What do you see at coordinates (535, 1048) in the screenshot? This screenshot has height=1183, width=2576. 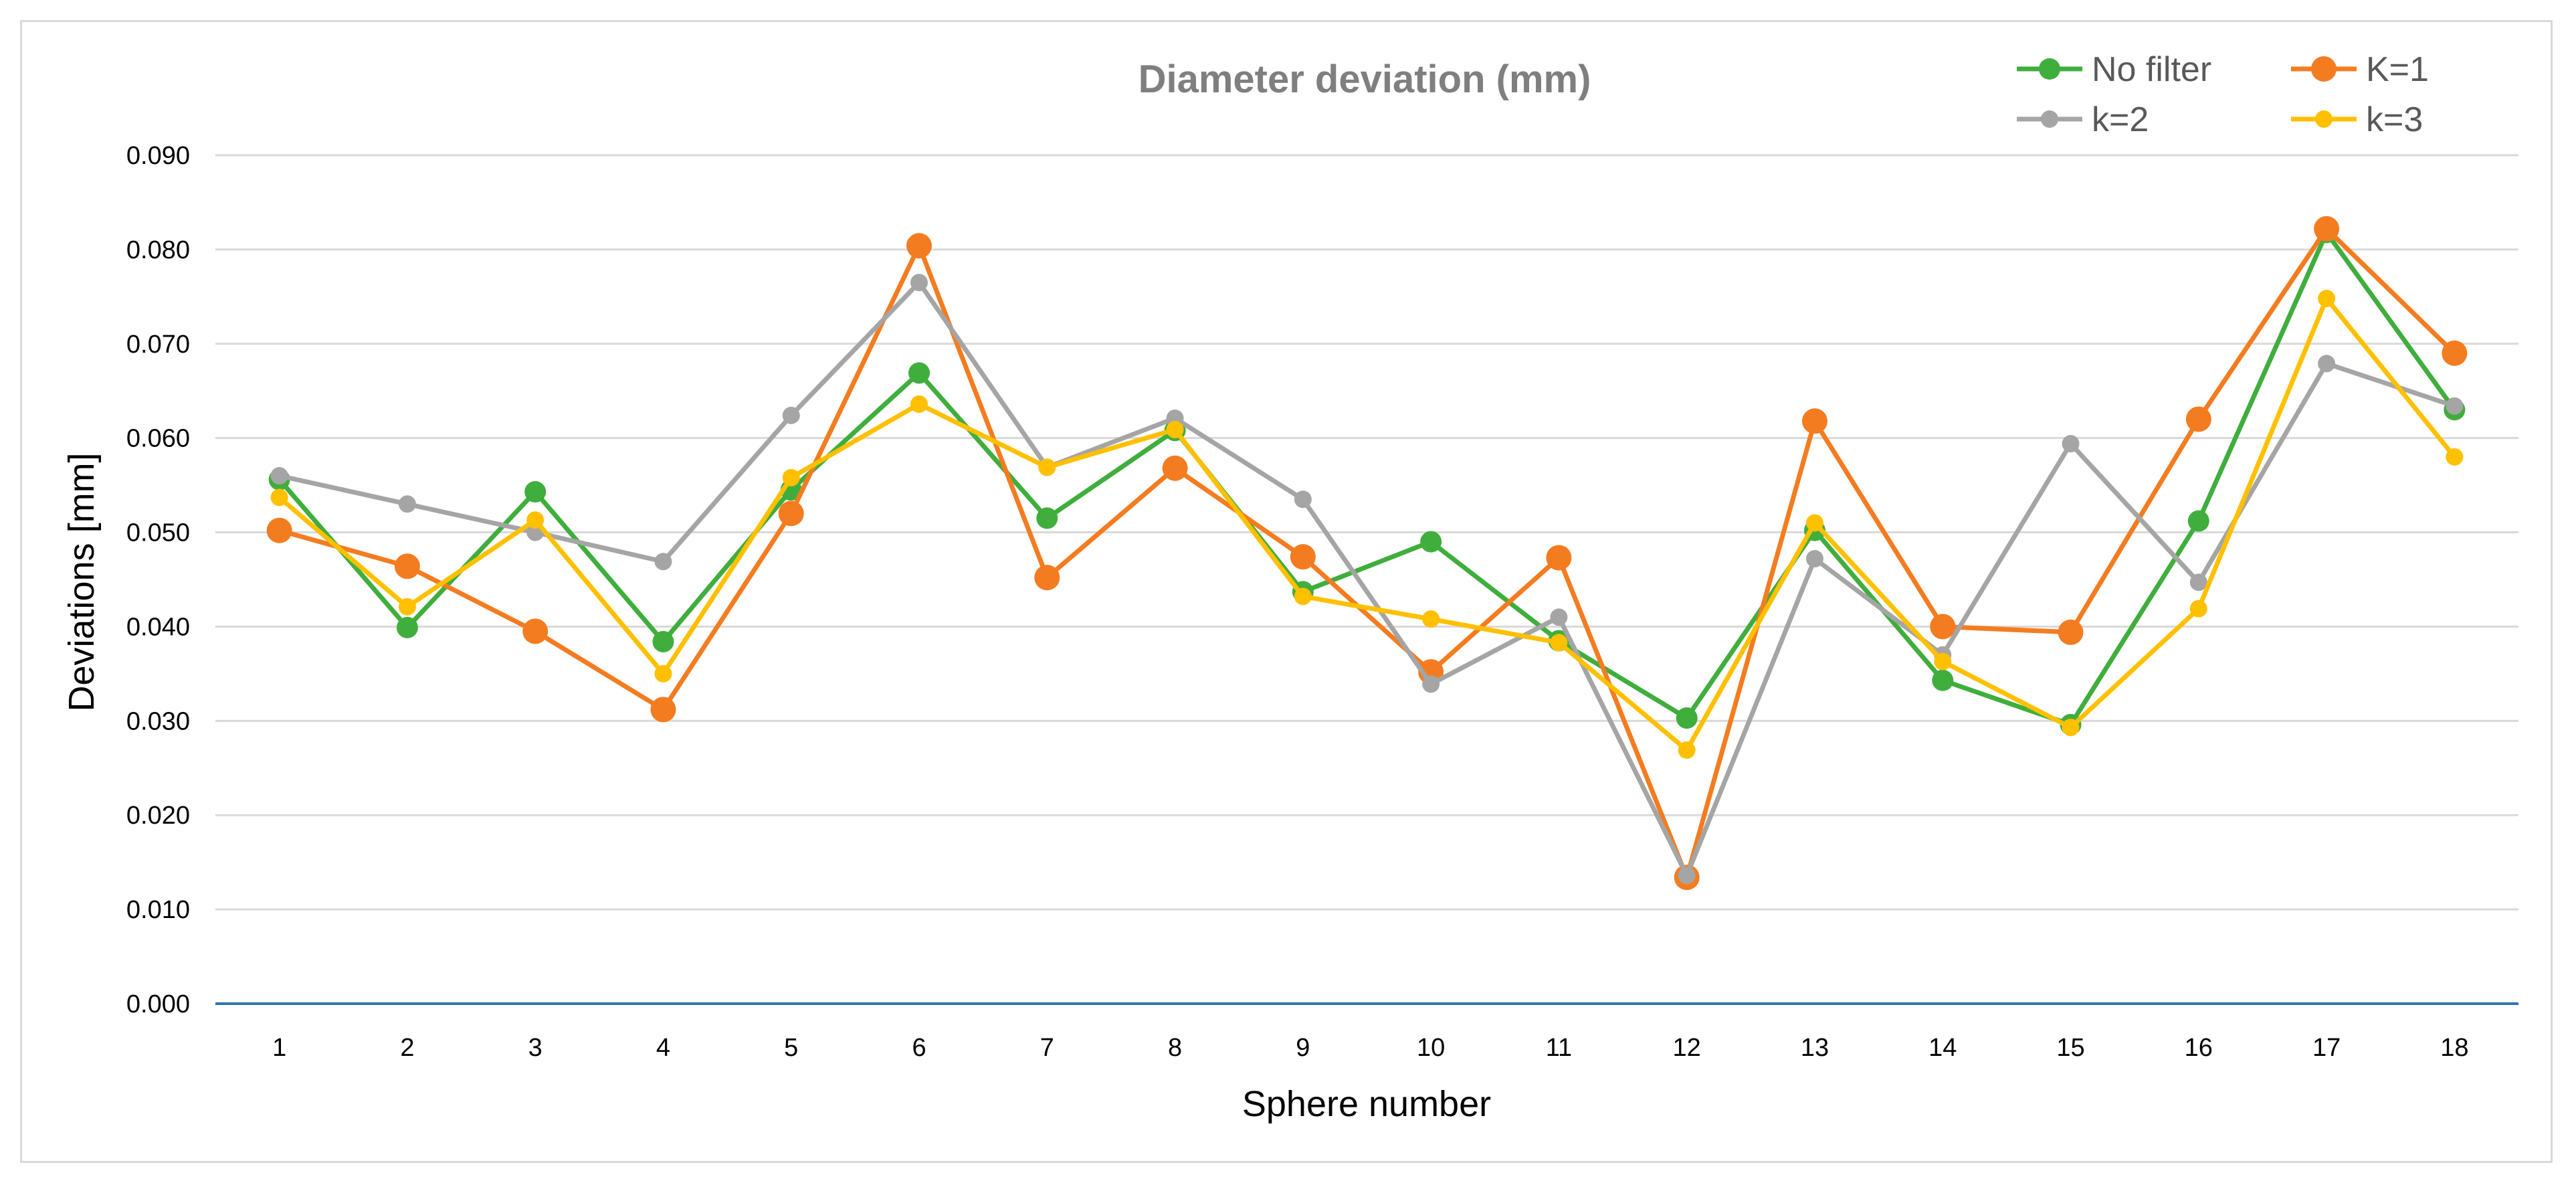 I see `x-tick-label: 3` at bounding box center [535, 1048].